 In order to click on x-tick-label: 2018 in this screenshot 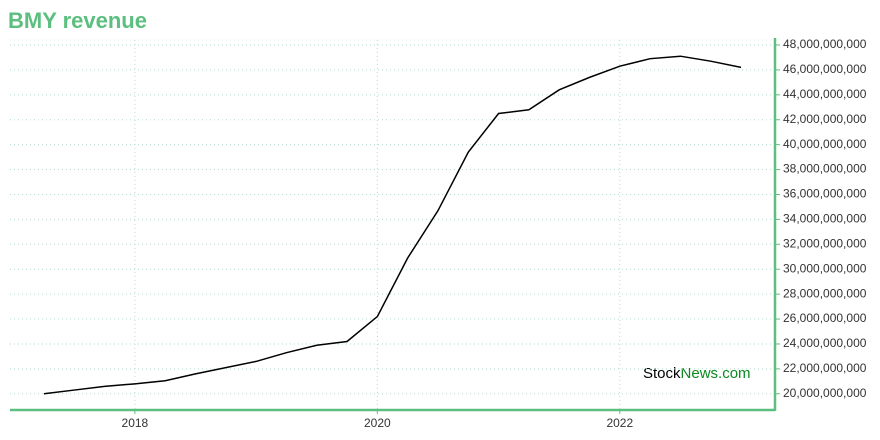, I will do `click(135, 423)`.